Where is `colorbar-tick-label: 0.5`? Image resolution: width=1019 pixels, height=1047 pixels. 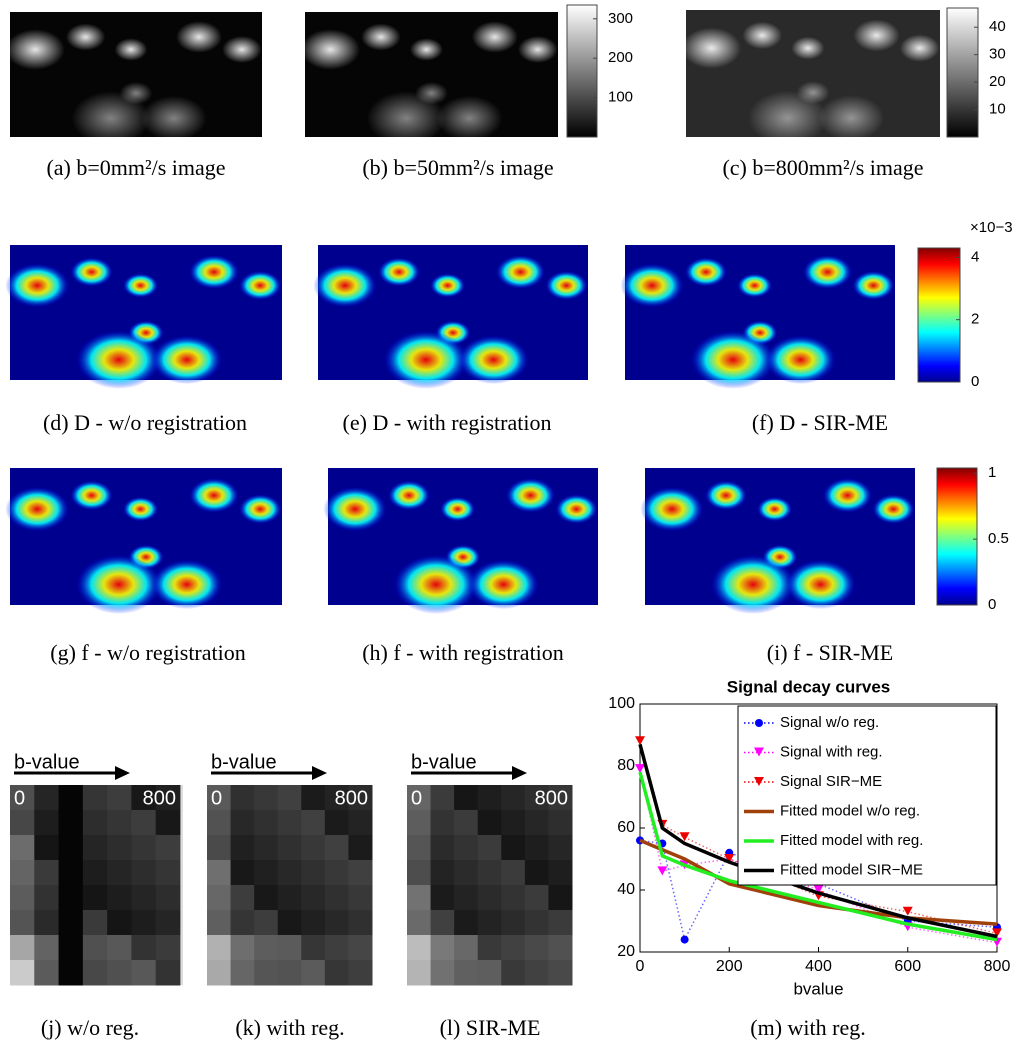
colorbar-tick-label: 0.5 is located at coordinates (998, 538).